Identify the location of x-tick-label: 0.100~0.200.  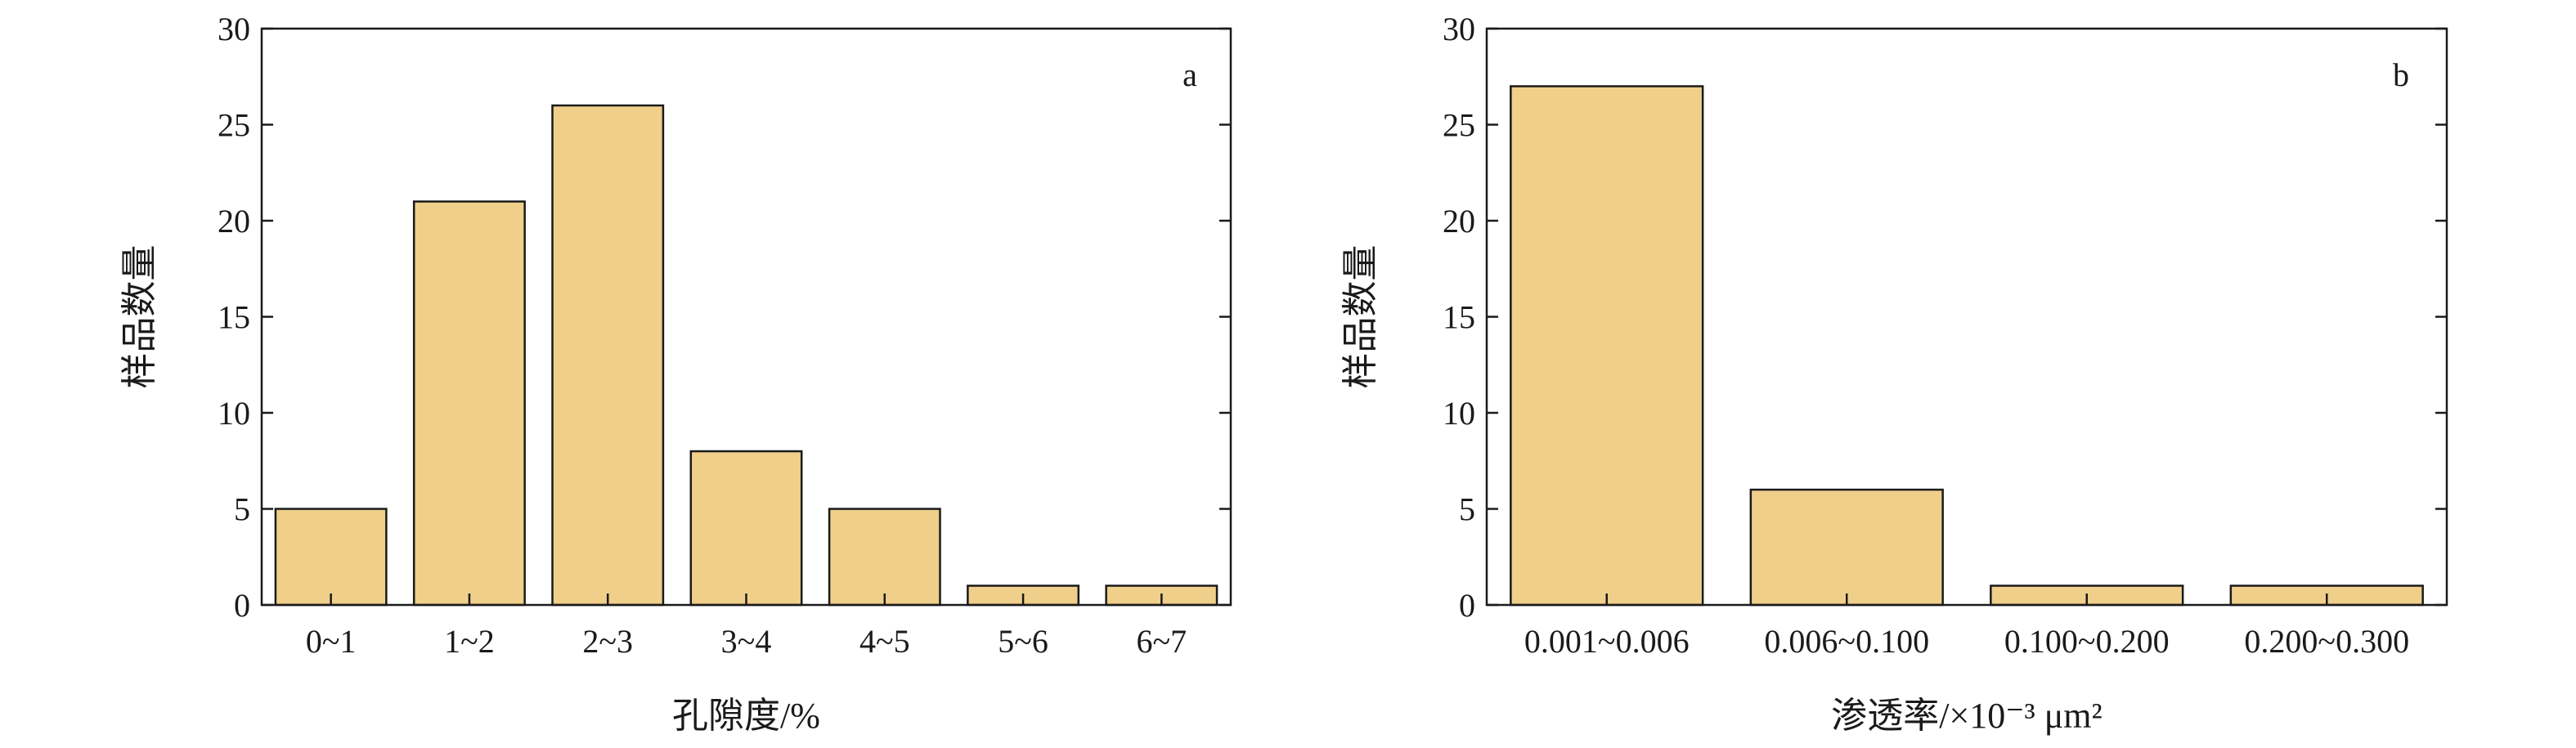
(2087, 641).